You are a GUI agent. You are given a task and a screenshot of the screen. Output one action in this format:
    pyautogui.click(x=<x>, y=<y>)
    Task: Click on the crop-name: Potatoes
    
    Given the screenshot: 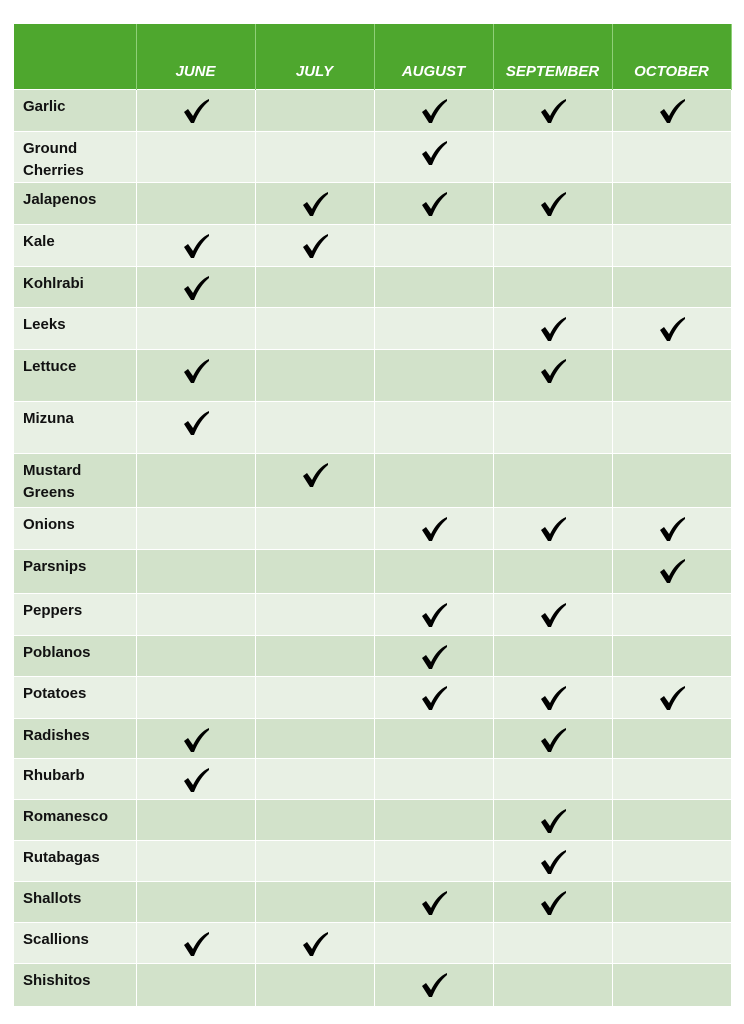 What is the action you would take?
    pyautogui.click(x=75, y=697)
    